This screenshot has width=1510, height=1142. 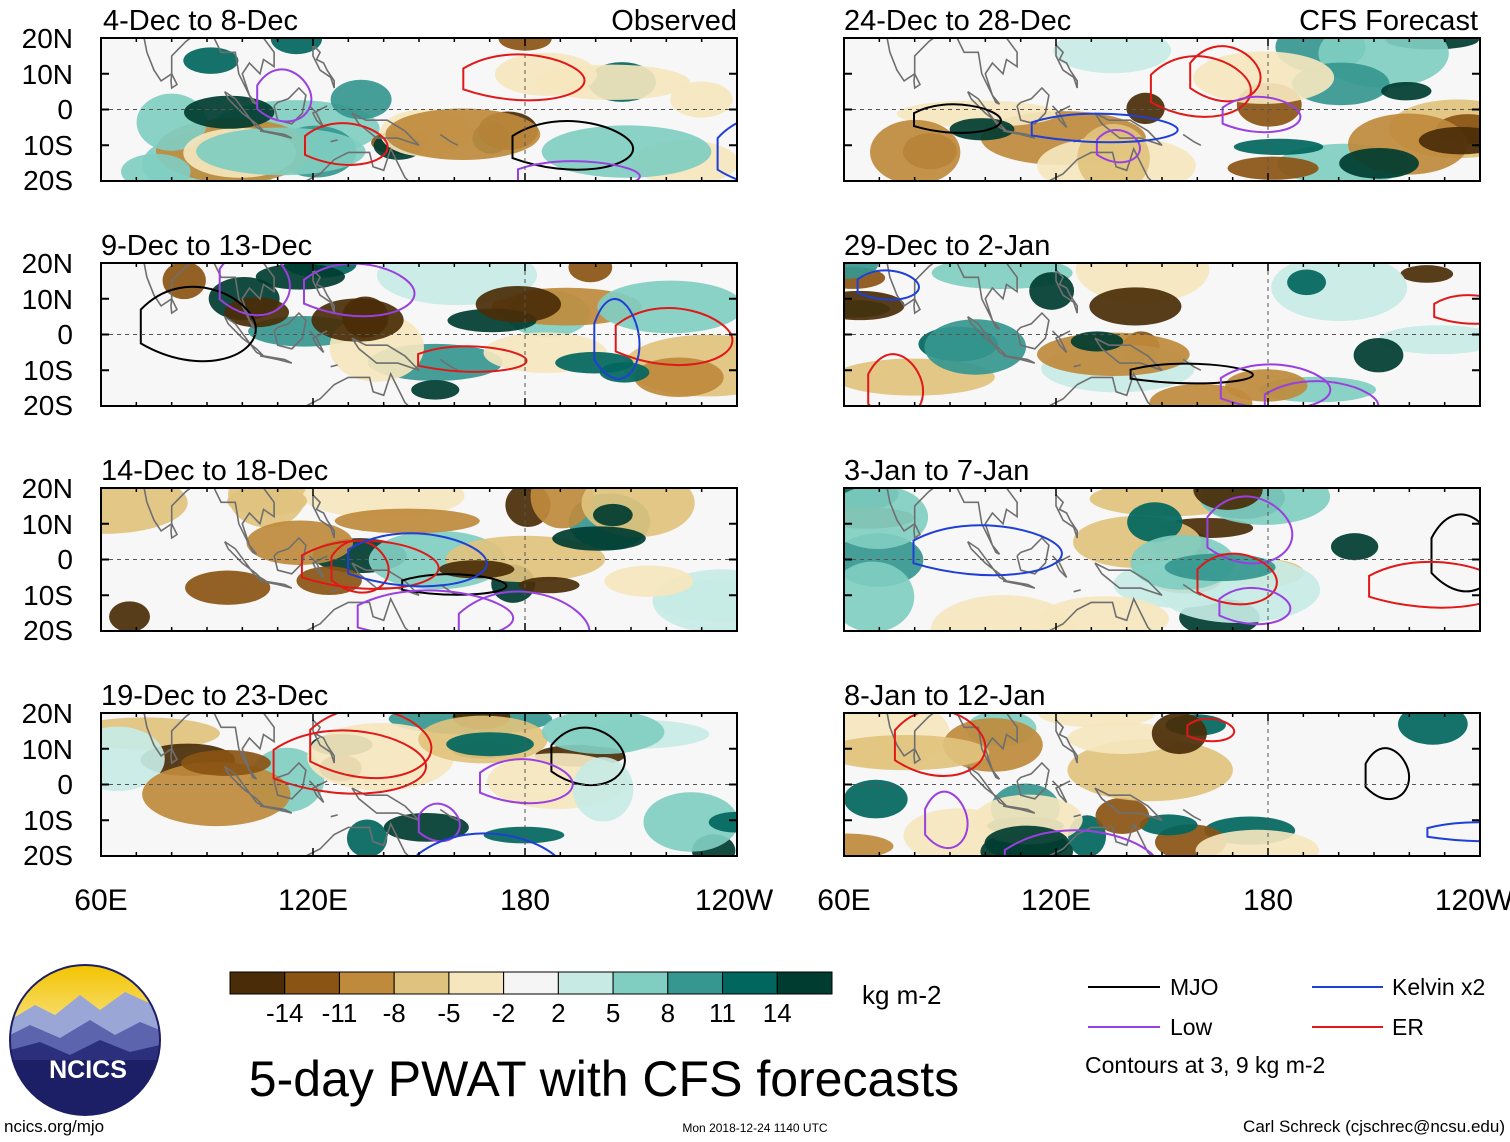 What do you see at coordinates (47, 263) in the screenshot?
I see `y-tick-label: 20N` at bounding box center [47, 263].